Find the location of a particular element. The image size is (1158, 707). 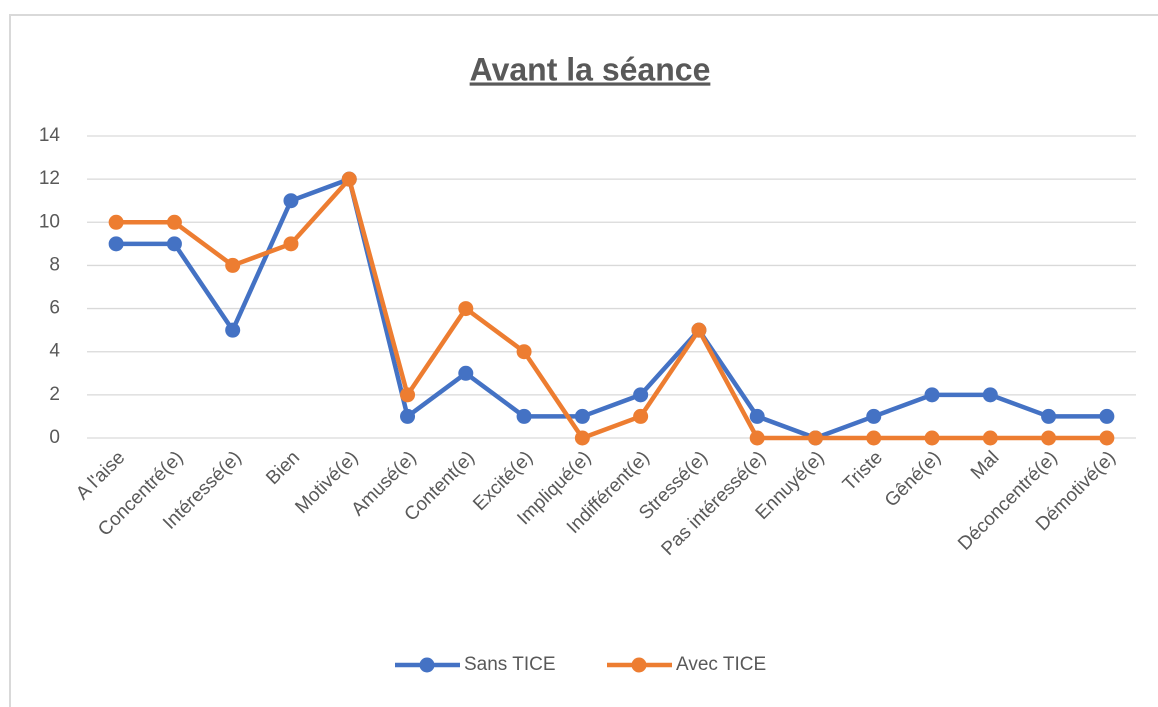

y-tick-label: 4 is located at coordinates (54, 351).